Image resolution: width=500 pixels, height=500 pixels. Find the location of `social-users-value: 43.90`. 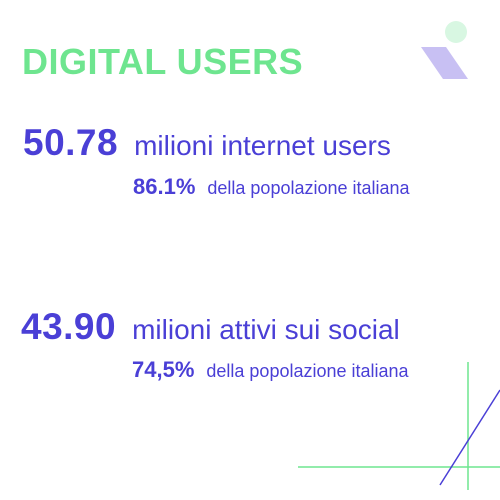

social-users-value: 43.90 is located at coordinates (69, 326).